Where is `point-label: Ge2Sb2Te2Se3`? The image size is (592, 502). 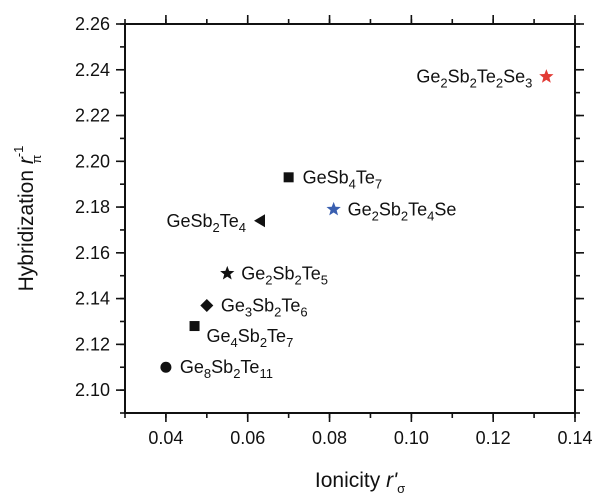 point-label: Ge2Sb2Te2Se3 is located at coordinates (474, 79).